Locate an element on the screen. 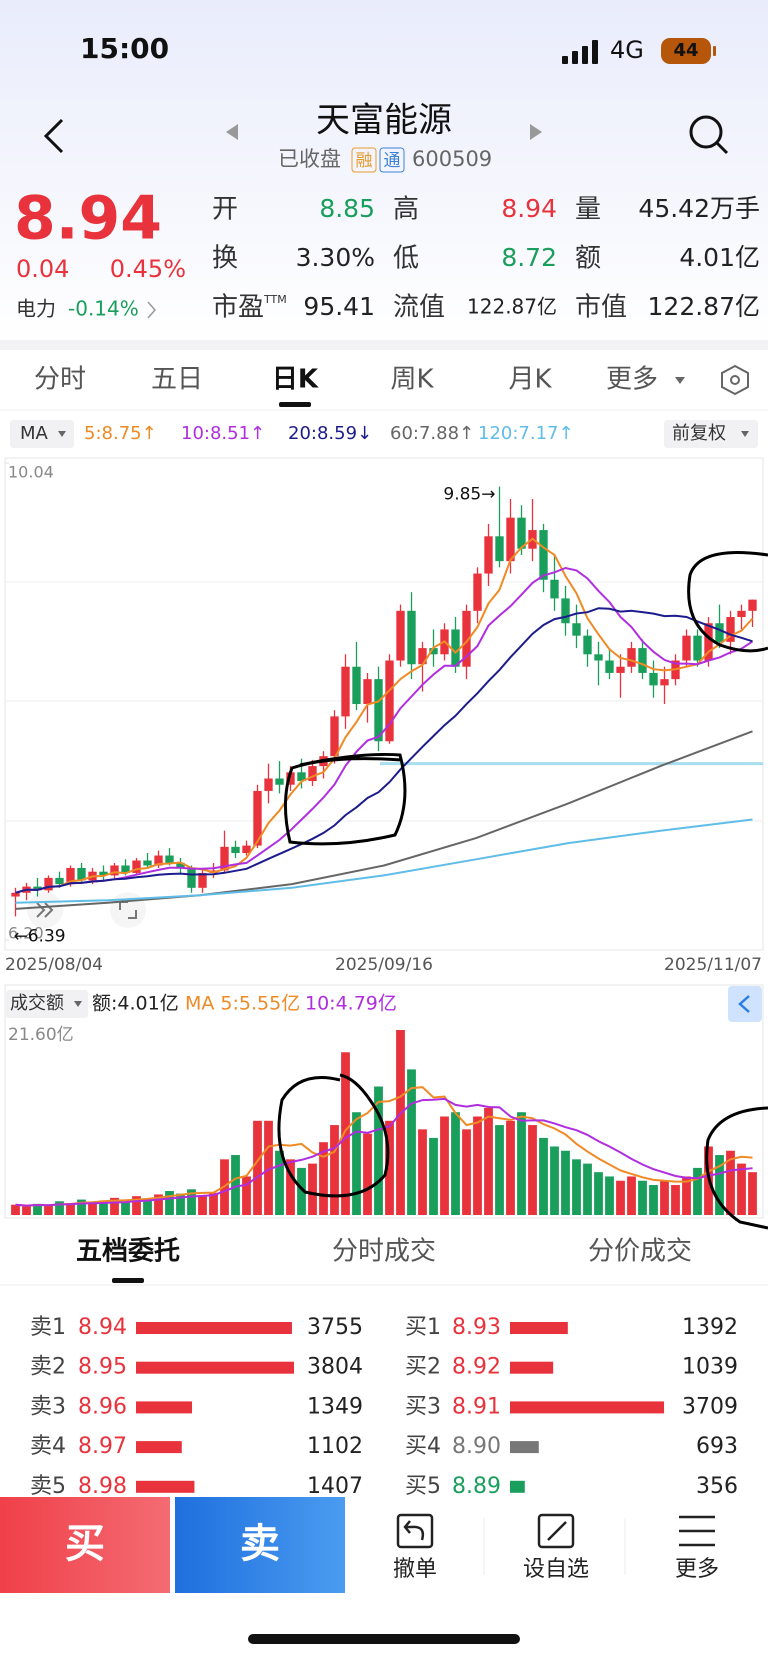  order-tab: 分时成交 is located at coordinates (384, 1252).